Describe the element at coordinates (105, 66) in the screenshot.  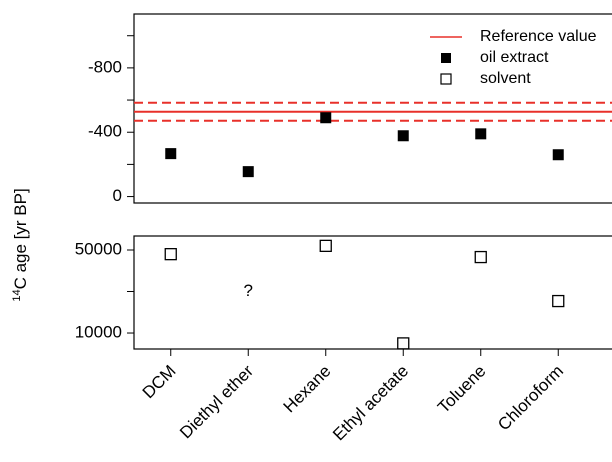
I see `y-tick-label: -800` at that location.